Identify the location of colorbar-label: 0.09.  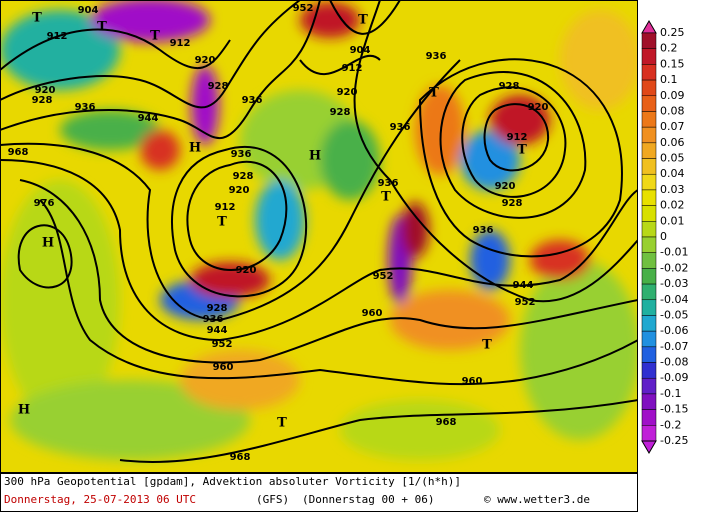
(672, 95).